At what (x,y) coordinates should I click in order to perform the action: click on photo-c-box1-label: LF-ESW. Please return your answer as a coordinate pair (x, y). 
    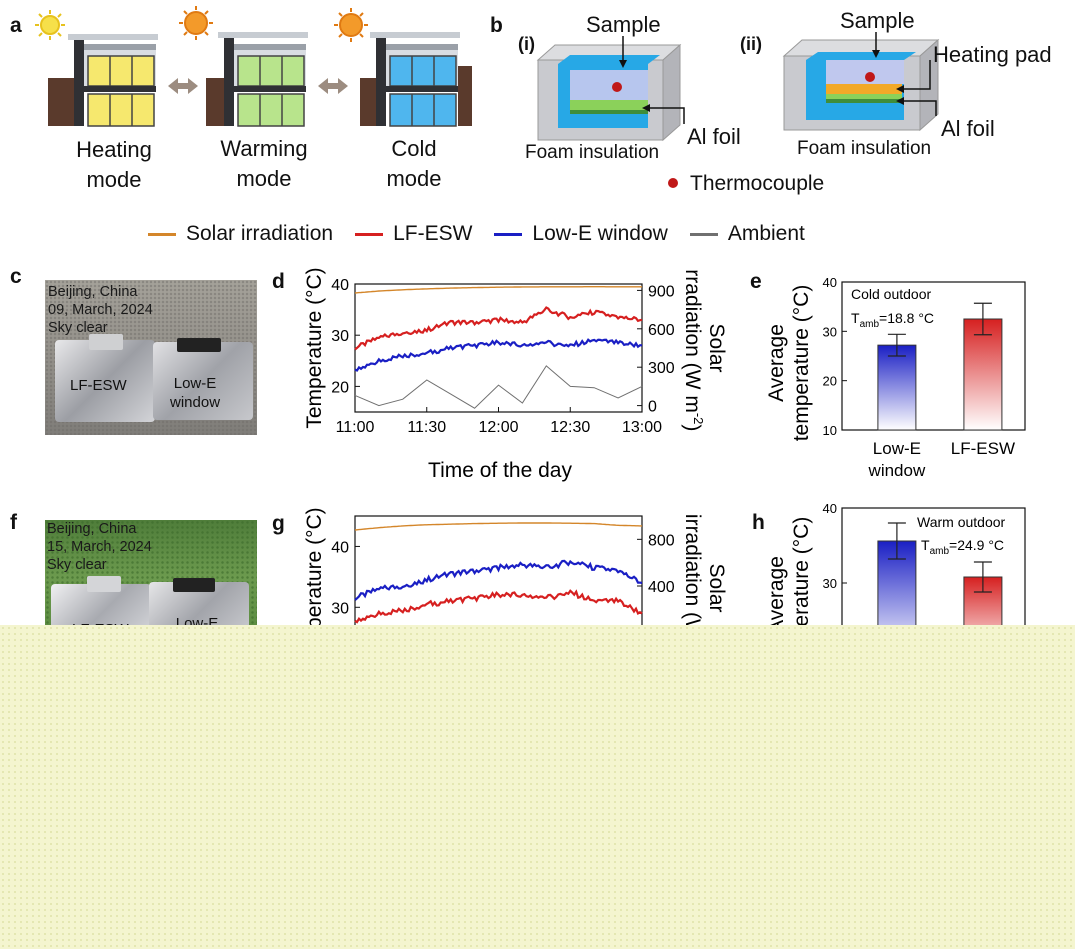
    Looking at the image, I should click on (98, 385).